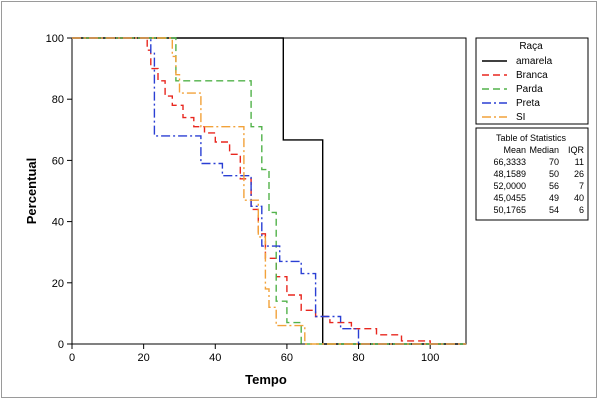 Image resolution: width=600 pixels, height=401 pixels. Describe the element at coordinates (581, 186) in the screenshot. I see `stats-cell: 7` at that location.